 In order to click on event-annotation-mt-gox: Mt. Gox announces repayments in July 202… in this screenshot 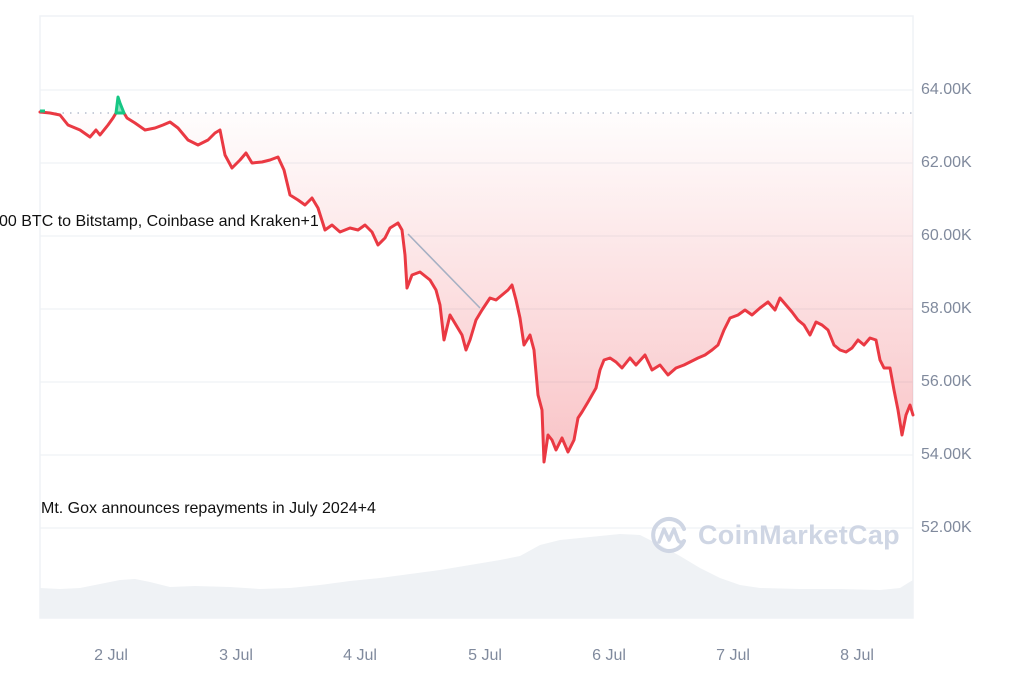, I will do `click(208, 508)`.